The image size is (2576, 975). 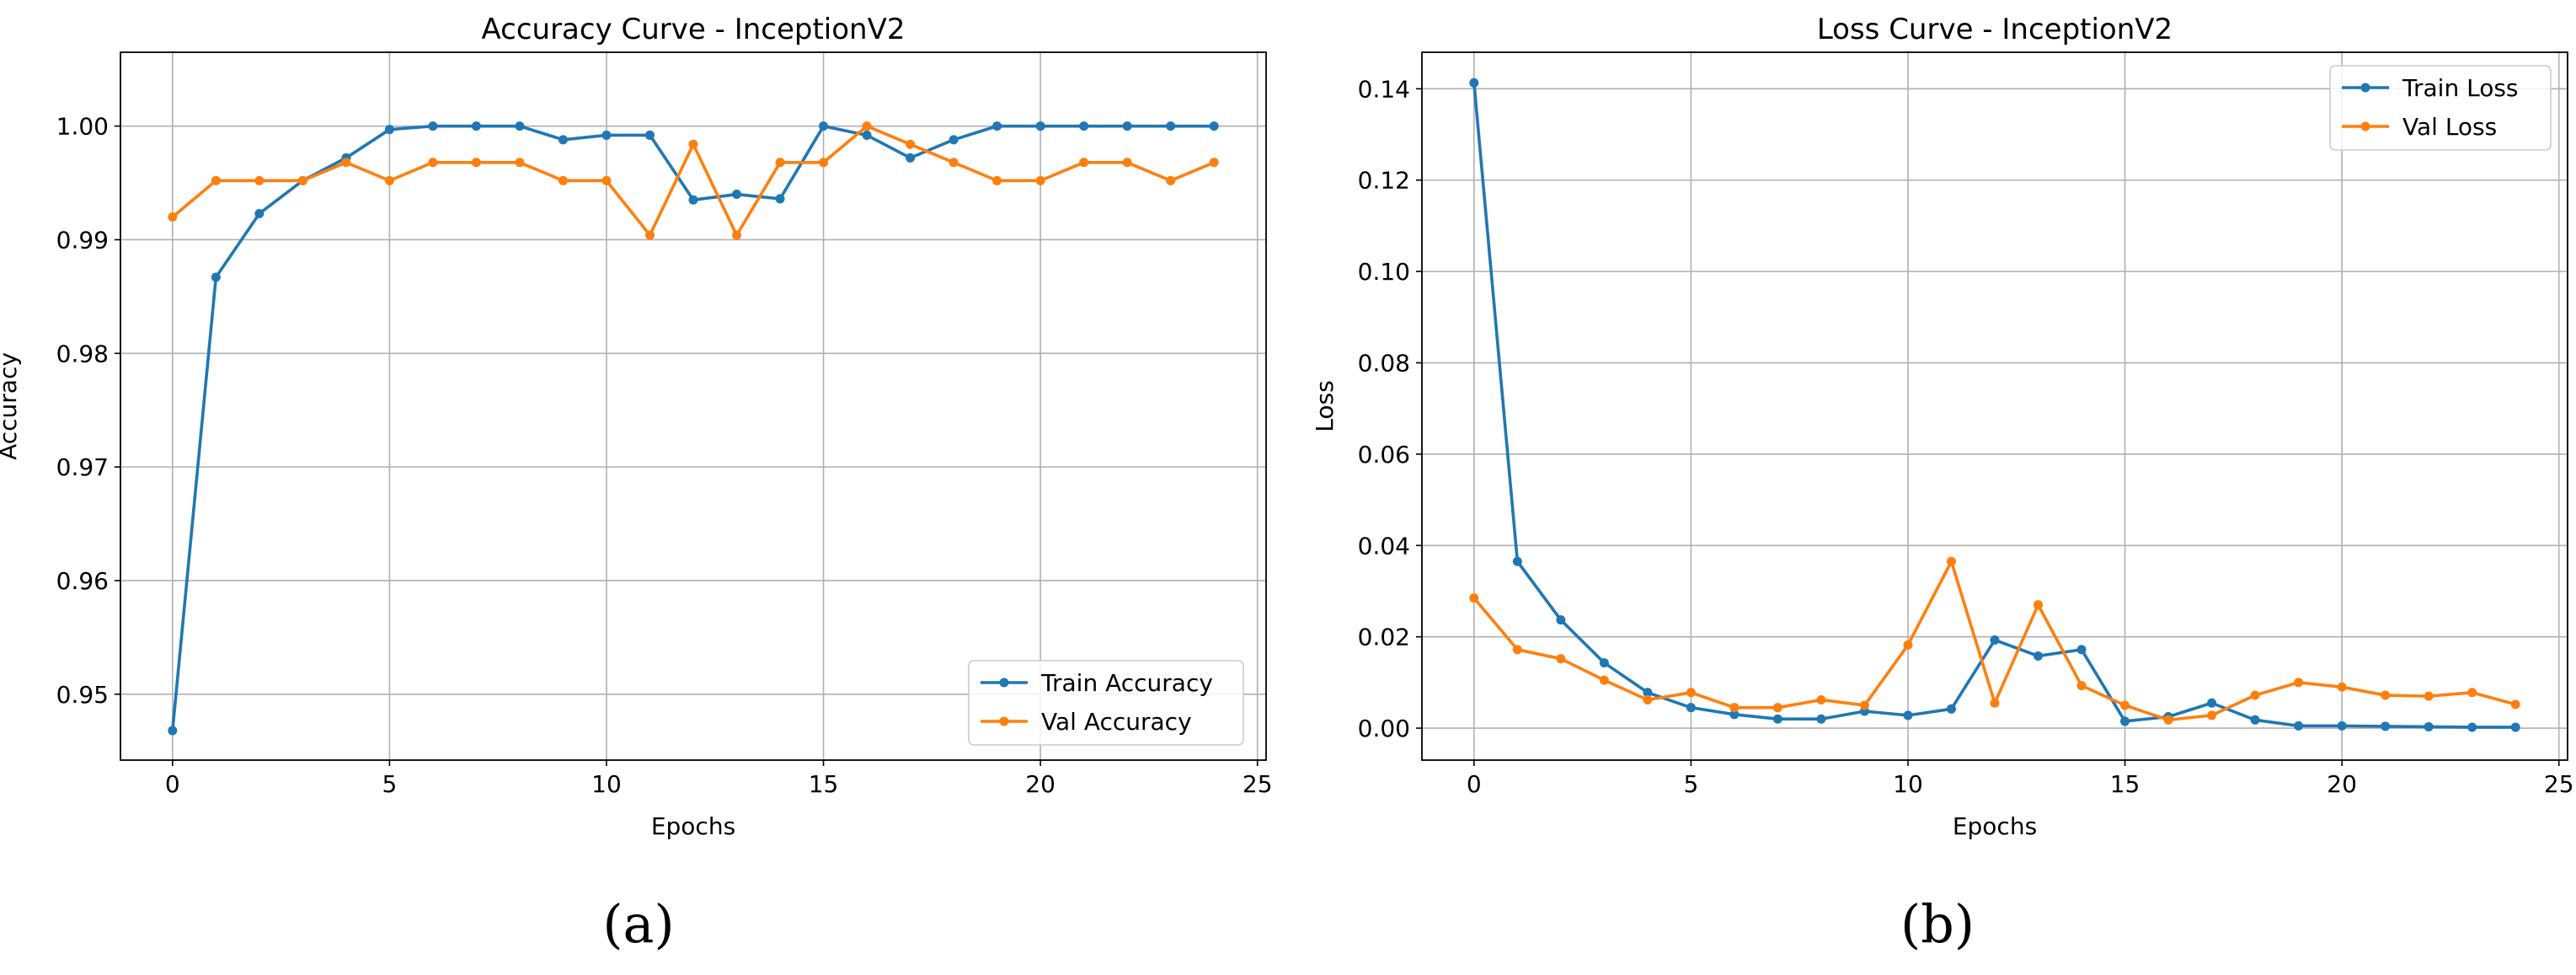 What do you see at coordinates (1994, 29) in the screenshot?
I see `chart-title: Loss Curve - InceptionV2` at bounding box center [1994, 29].